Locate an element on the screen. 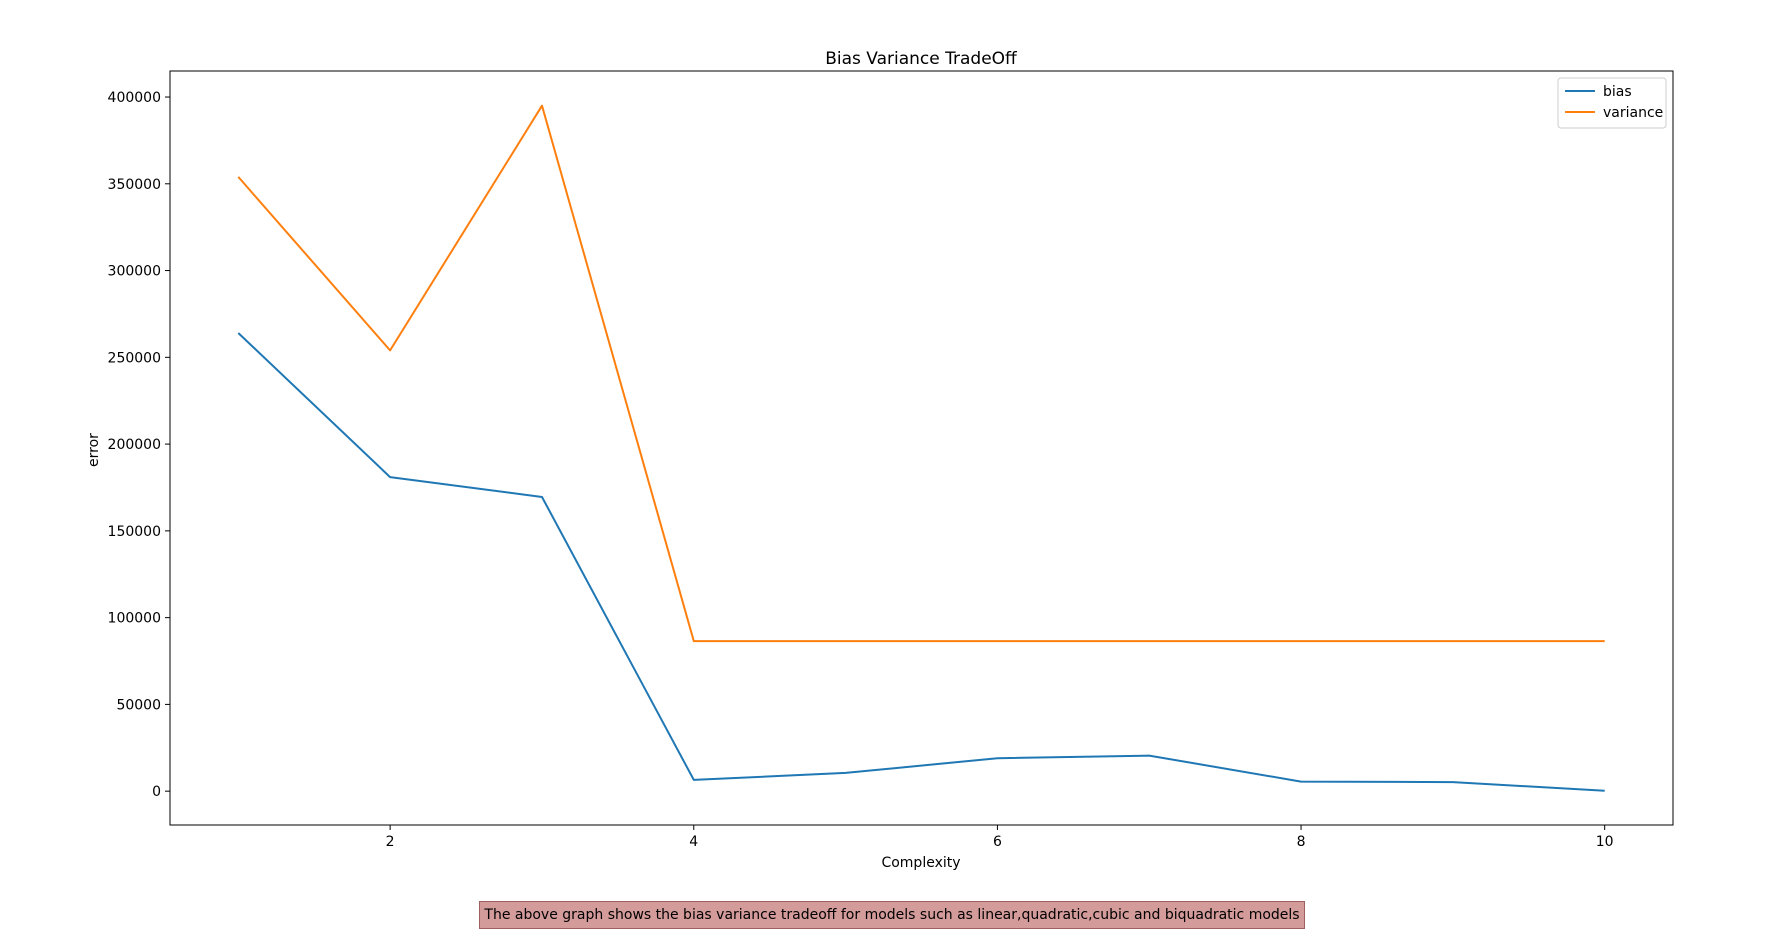  legend-label-variance: variance is located at coordinates (1633, 113).